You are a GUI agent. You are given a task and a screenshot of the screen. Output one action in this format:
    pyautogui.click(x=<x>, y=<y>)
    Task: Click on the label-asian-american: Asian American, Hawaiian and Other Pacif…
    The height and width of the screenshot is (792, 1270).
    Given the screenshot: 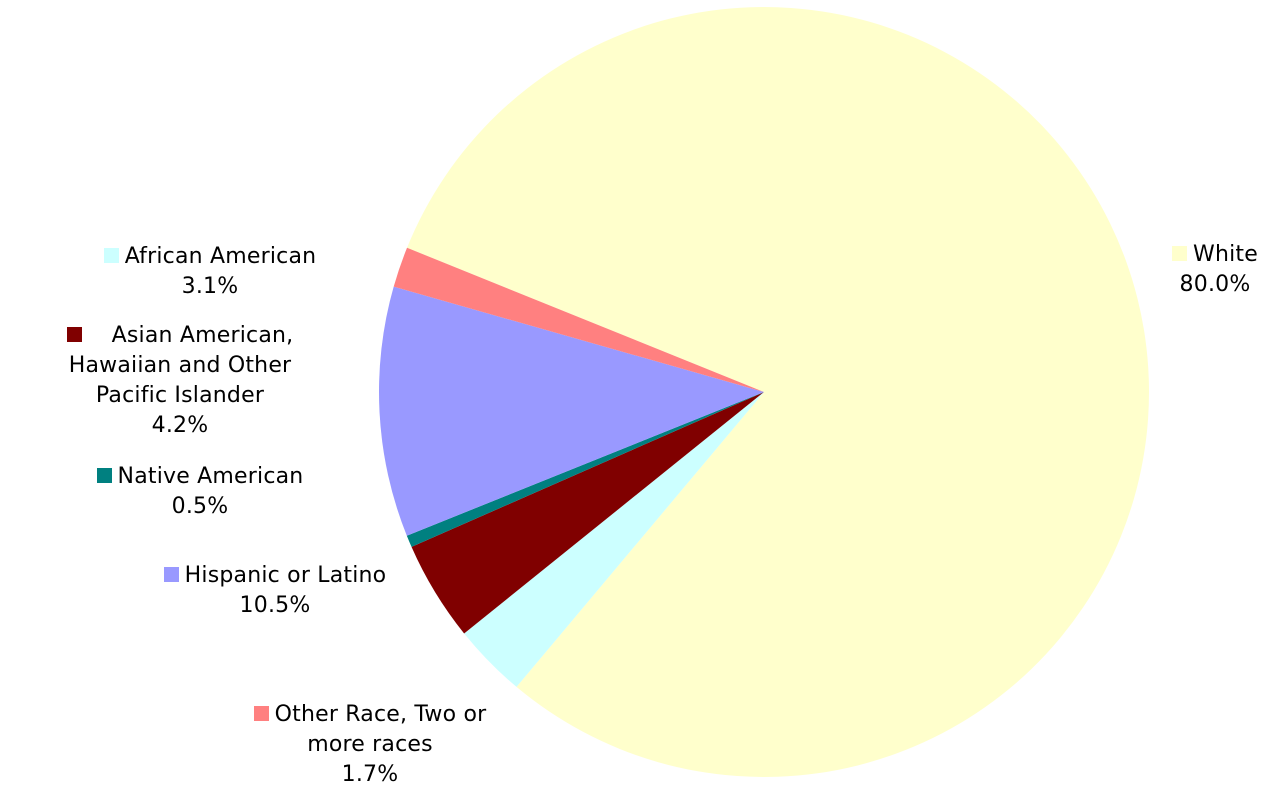 What is the action you would take?
    pyautogui.click(x=180, y=381)
    